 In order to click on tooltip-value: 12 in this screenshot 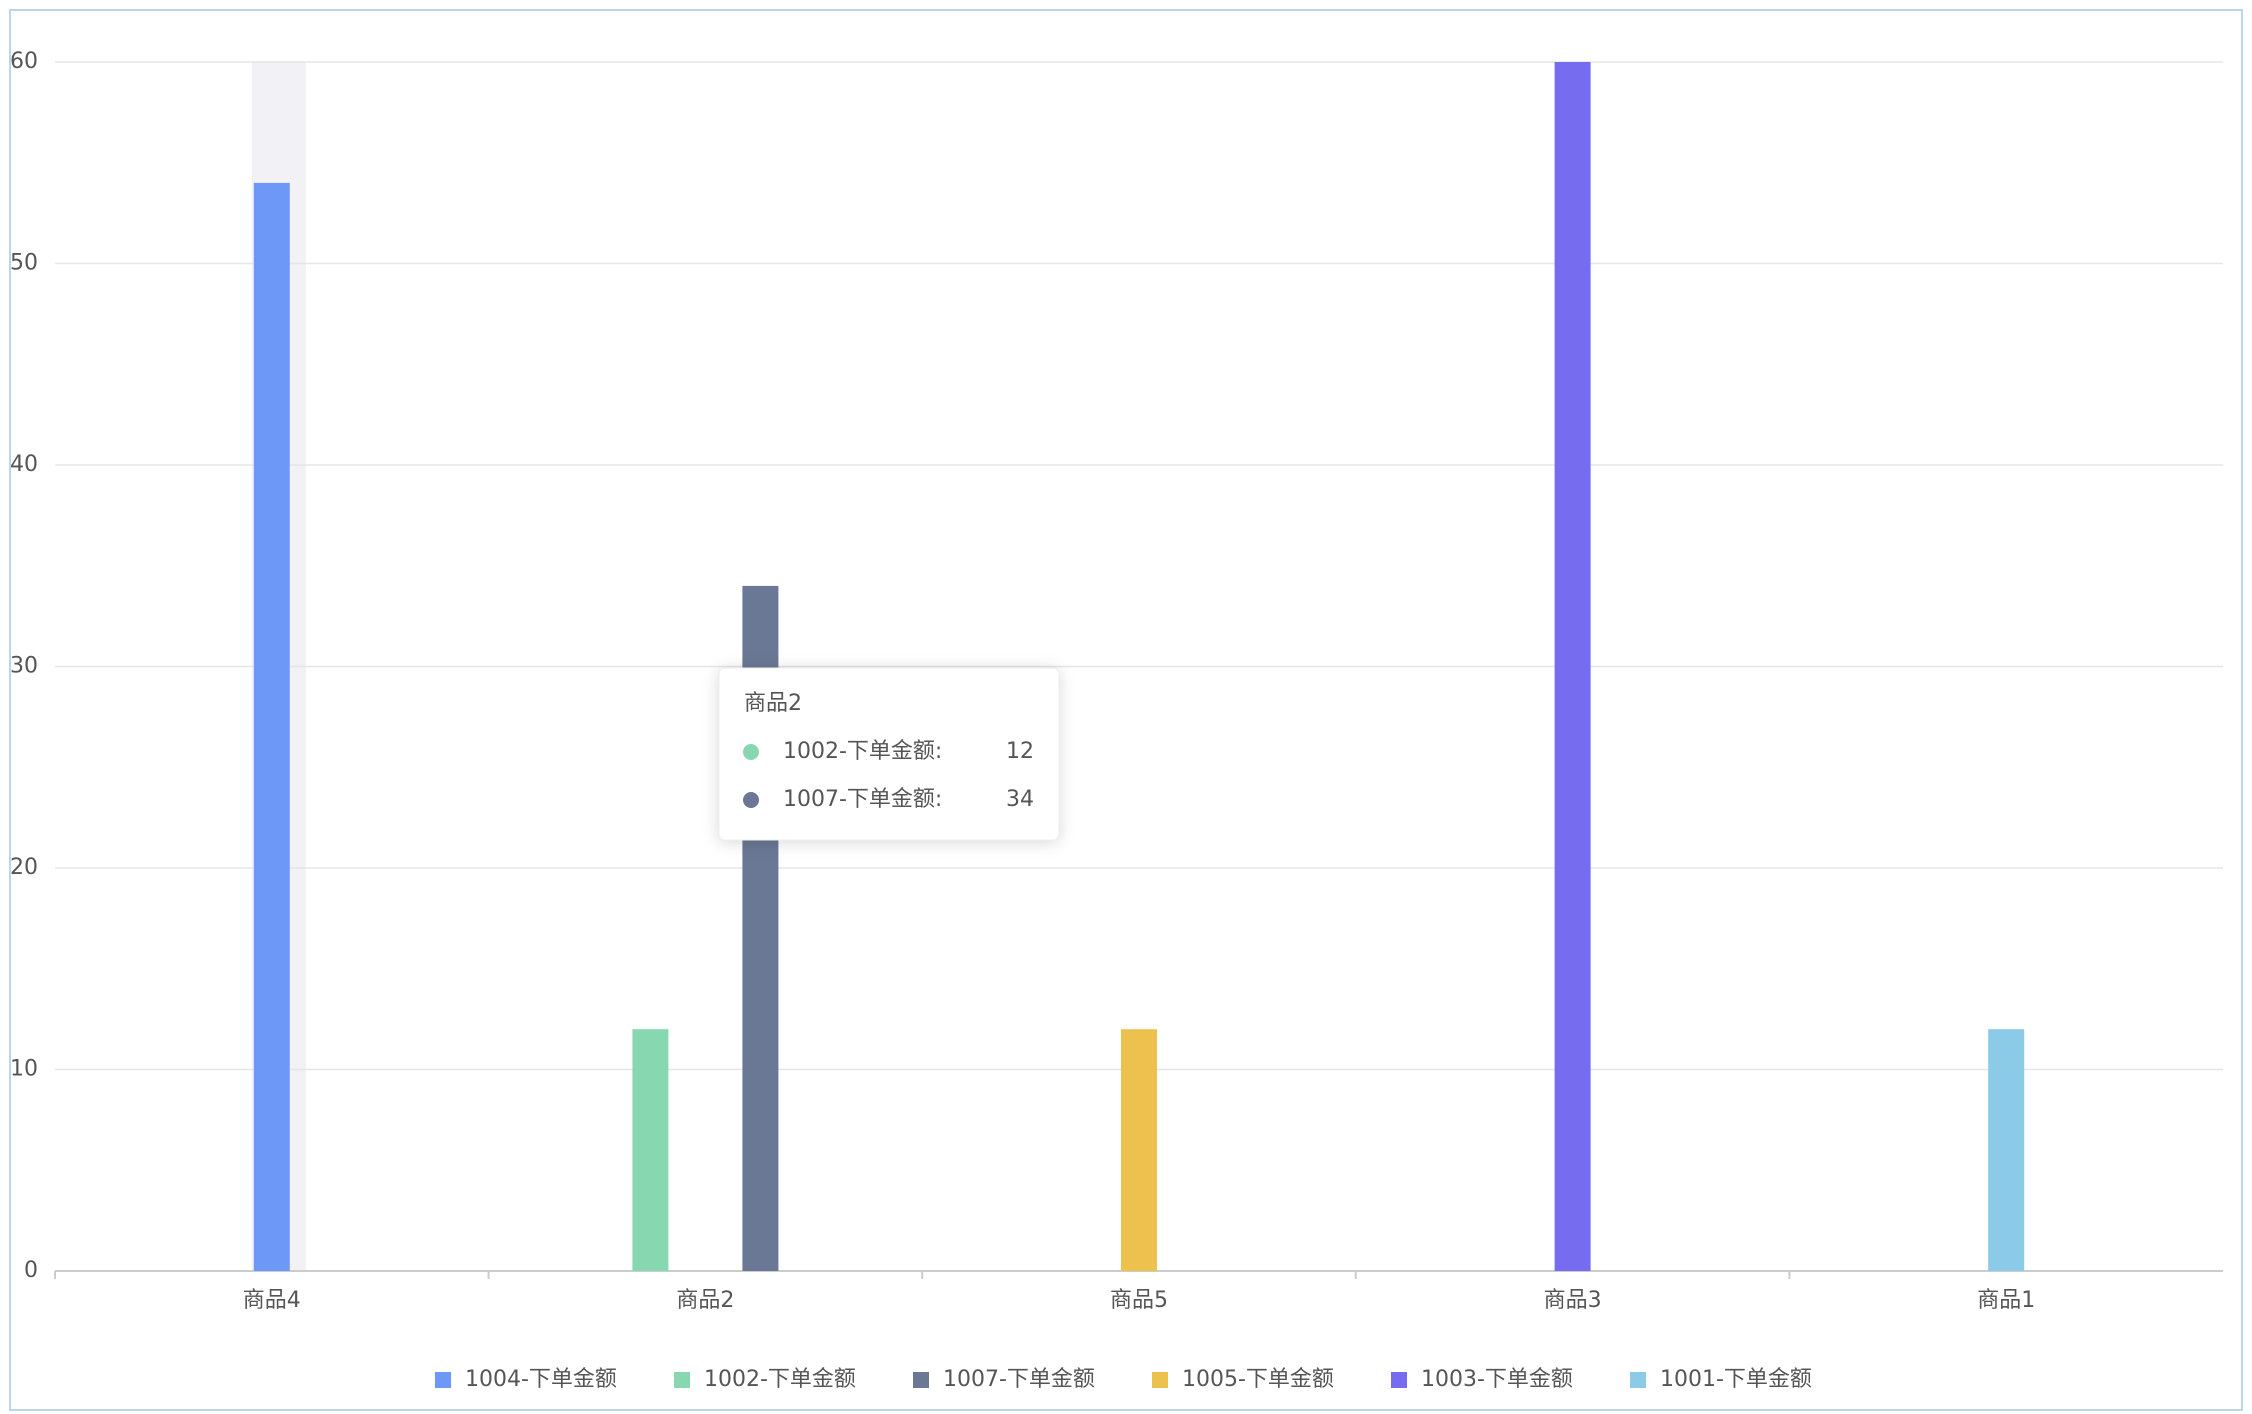, I will do `click(1020, 751)`.